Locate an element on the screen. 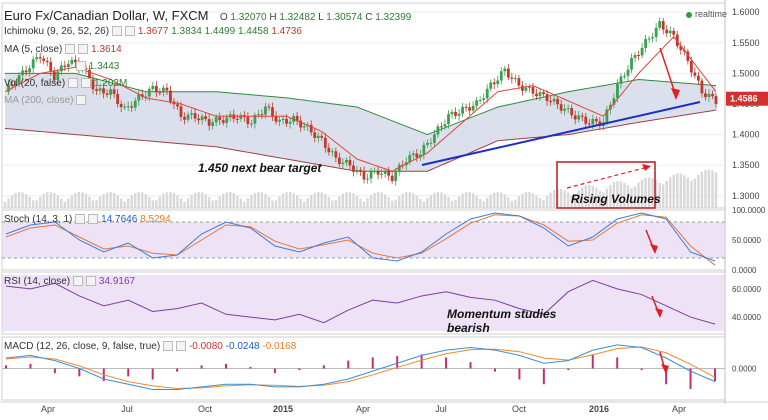 The width and height of the screenshot is (768, 420). stoch-band is located at coordinates (363, 240).